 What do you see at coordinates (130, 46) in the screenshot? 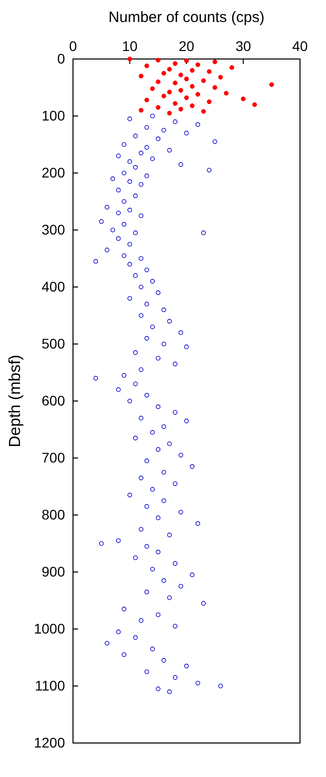
I see `x-tick-label: 10` at bounding box center [130, 46].